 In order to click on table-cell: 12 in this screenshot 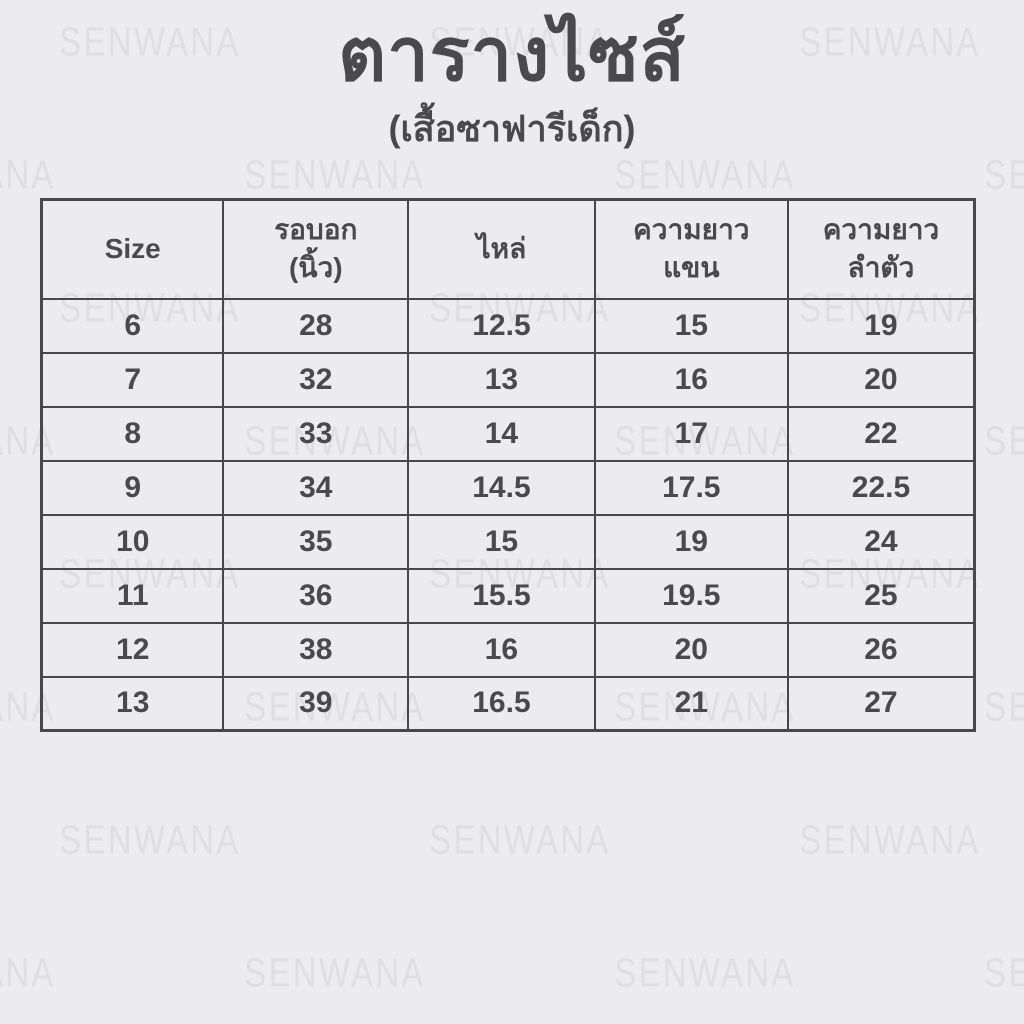, I will do `click(132, 649)`.